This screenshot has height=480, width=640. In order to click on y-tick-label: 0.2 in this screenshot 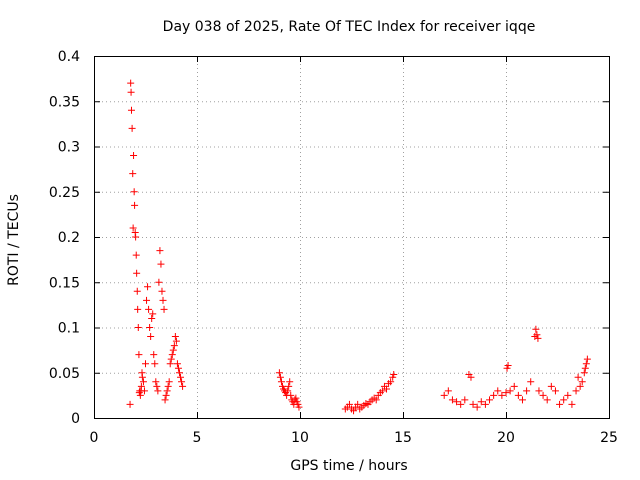, I will do `click(69, 238)`.